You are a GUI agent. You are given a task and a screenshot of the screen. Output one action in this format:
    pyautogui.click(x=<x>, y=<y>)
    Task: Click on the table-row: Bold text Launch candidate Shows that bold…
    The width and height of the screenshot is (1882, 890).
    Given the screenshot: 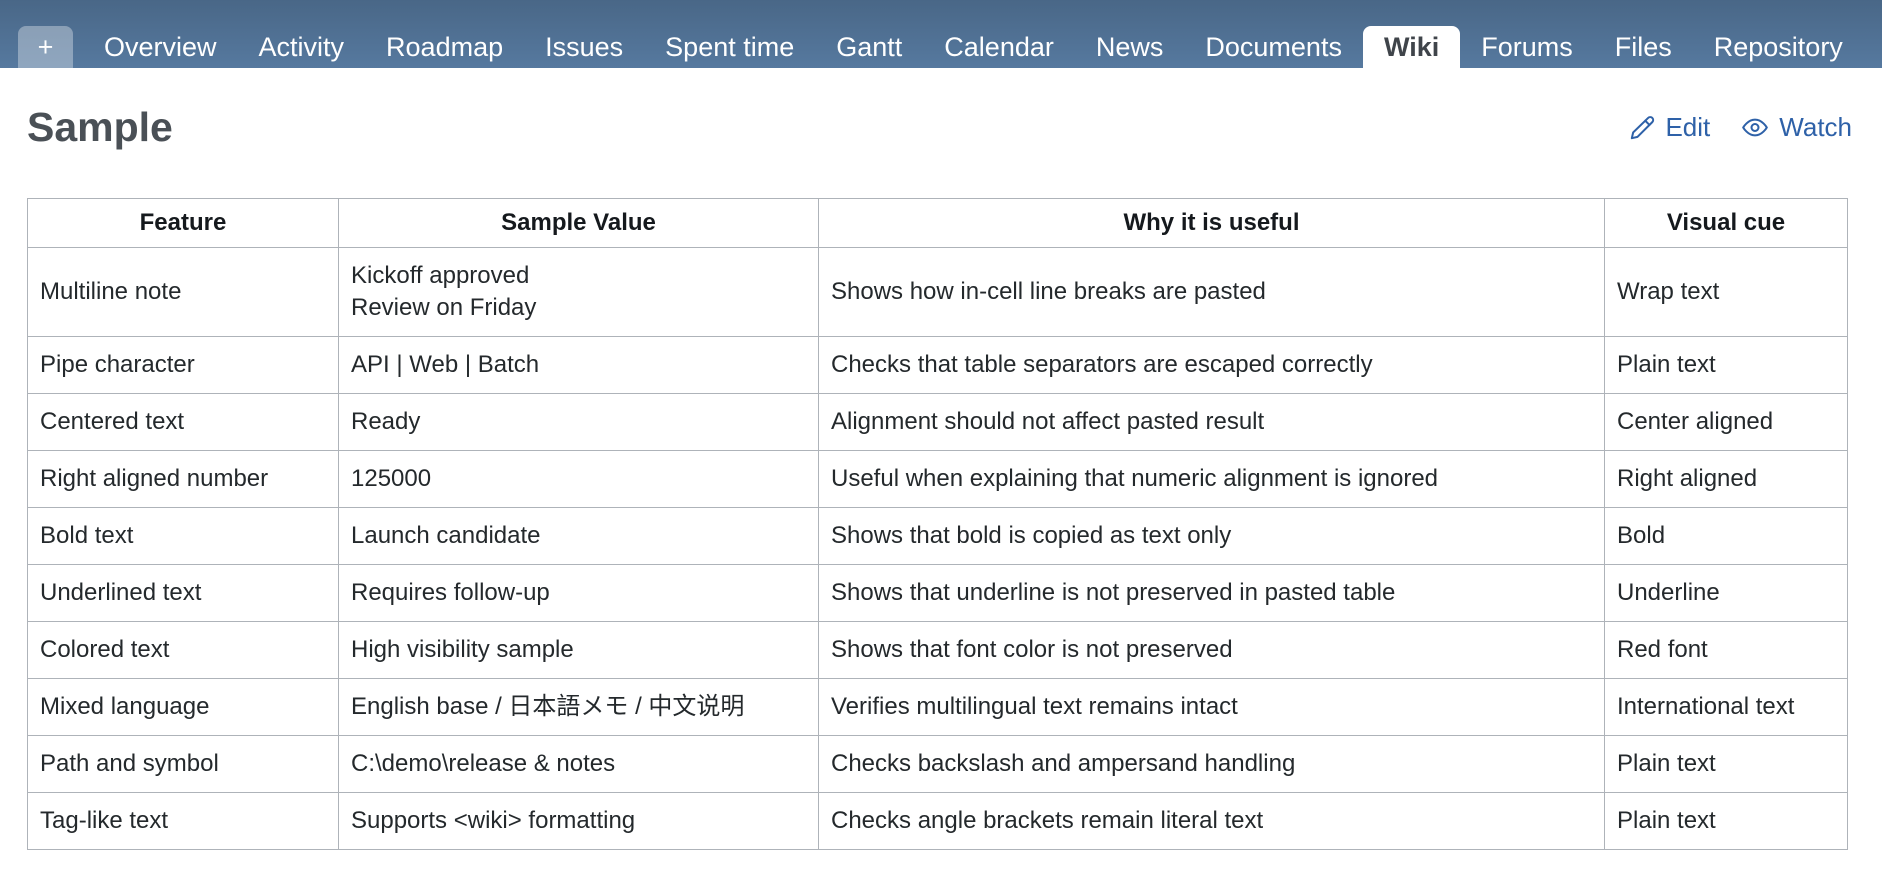 What is the action you would take?
    pyautogui.click(x=937, y=536)
    